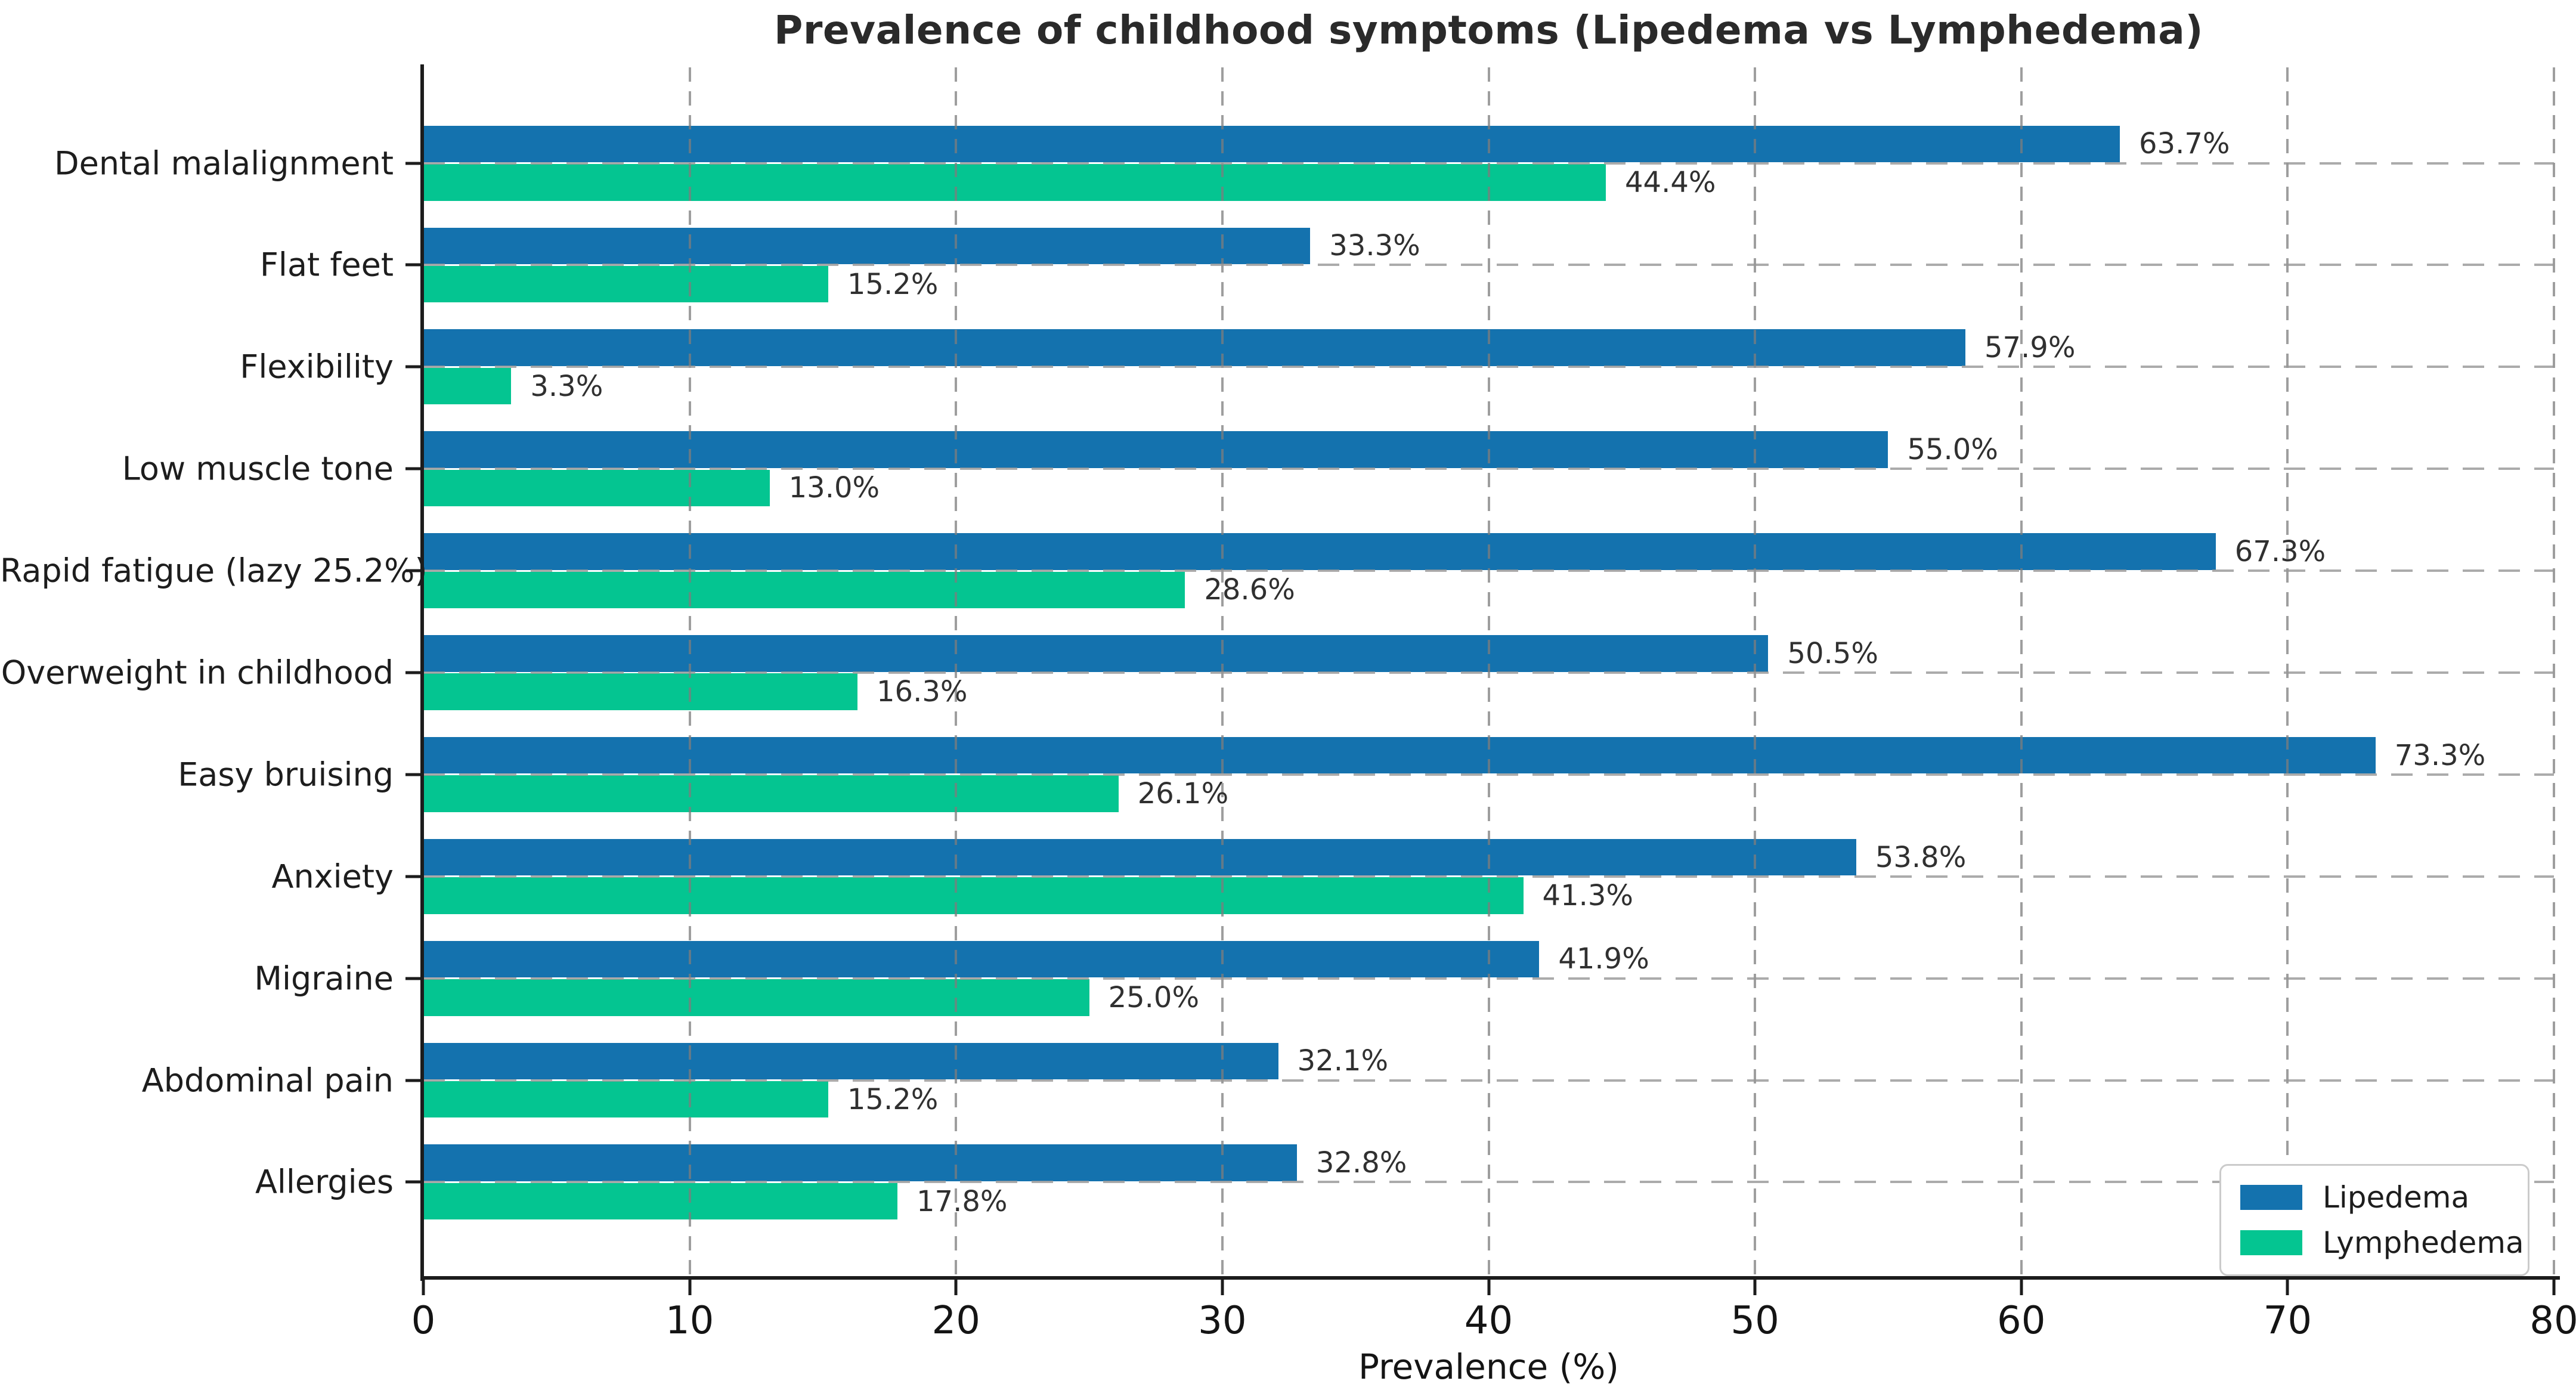  Describe the element at coordinates (332, 876) in the screenshot. I see `category-label: Anxiety` at that location.